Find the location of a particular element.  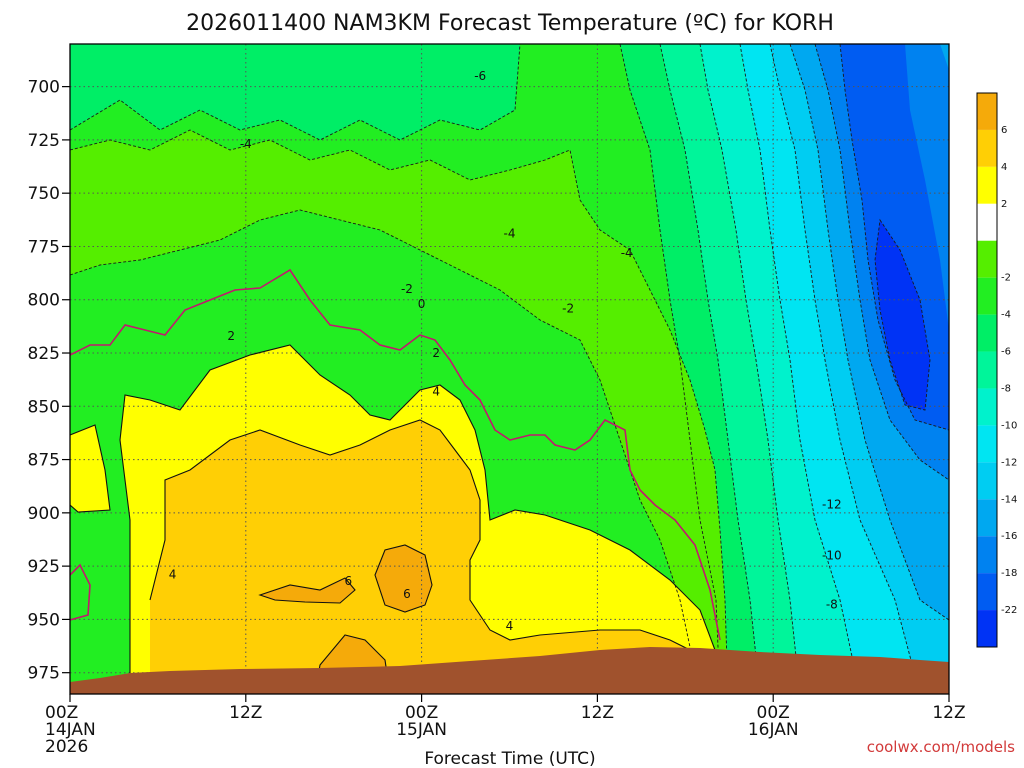

credit-text: coolwx.com/models is located at coordinates (941, 747).